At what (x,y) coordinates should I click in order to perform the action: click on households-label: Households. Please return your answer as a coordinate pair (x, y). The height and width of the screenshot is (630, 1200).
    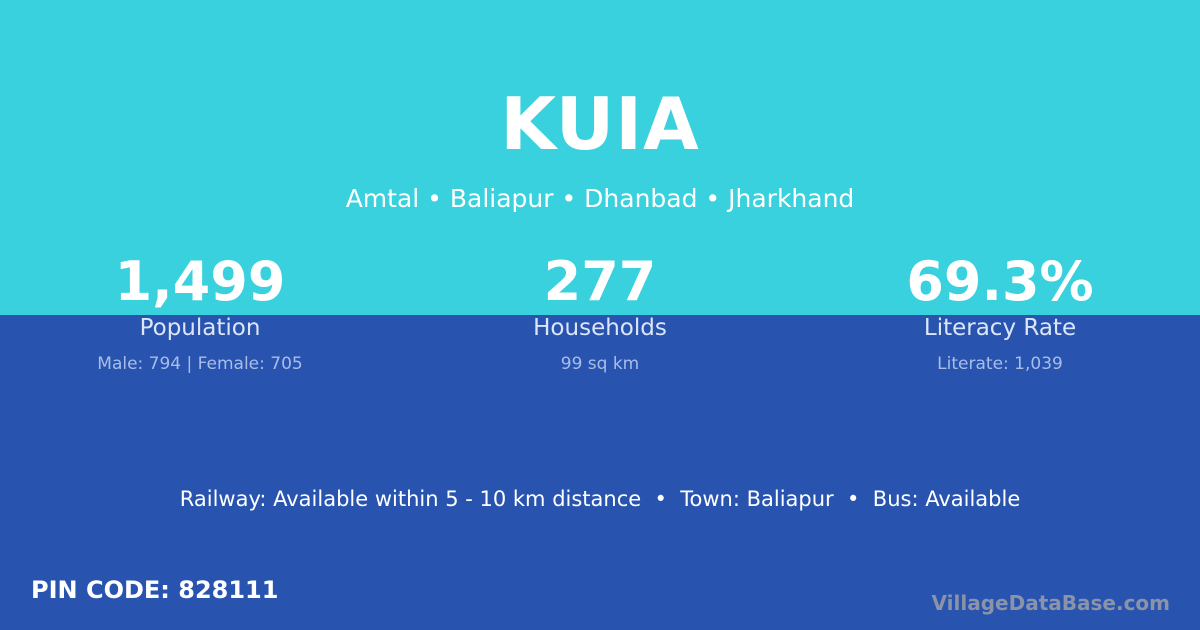
    Looking at the image, I should click on (600, 328).